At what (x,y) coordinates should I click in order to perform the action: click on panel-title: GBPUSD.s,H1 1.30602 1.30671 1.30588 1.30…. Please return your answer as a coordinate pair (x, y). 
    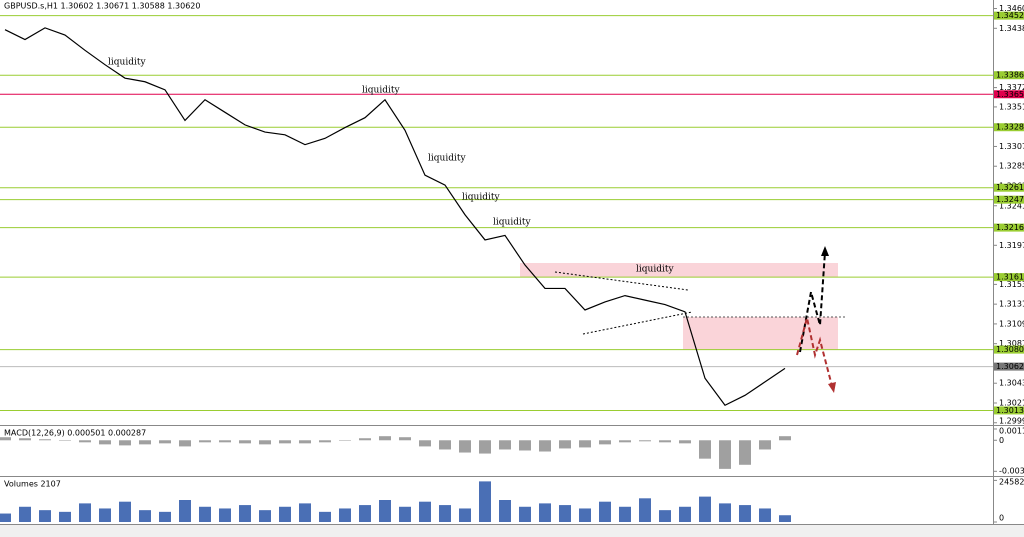
    Looking at the image, I should click on (102, 6).